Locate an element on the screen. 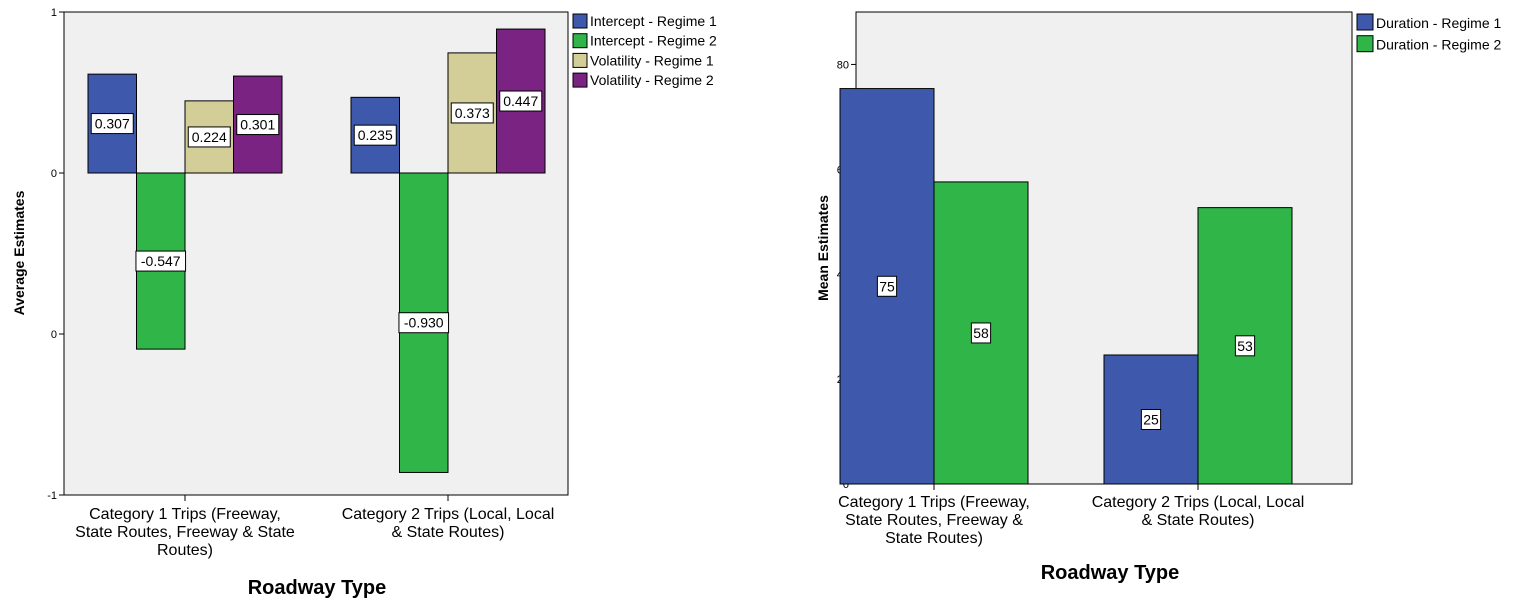 This screenshot has height=607, width=1540. category-label: State Routes) is located at coordinates (934, 538).